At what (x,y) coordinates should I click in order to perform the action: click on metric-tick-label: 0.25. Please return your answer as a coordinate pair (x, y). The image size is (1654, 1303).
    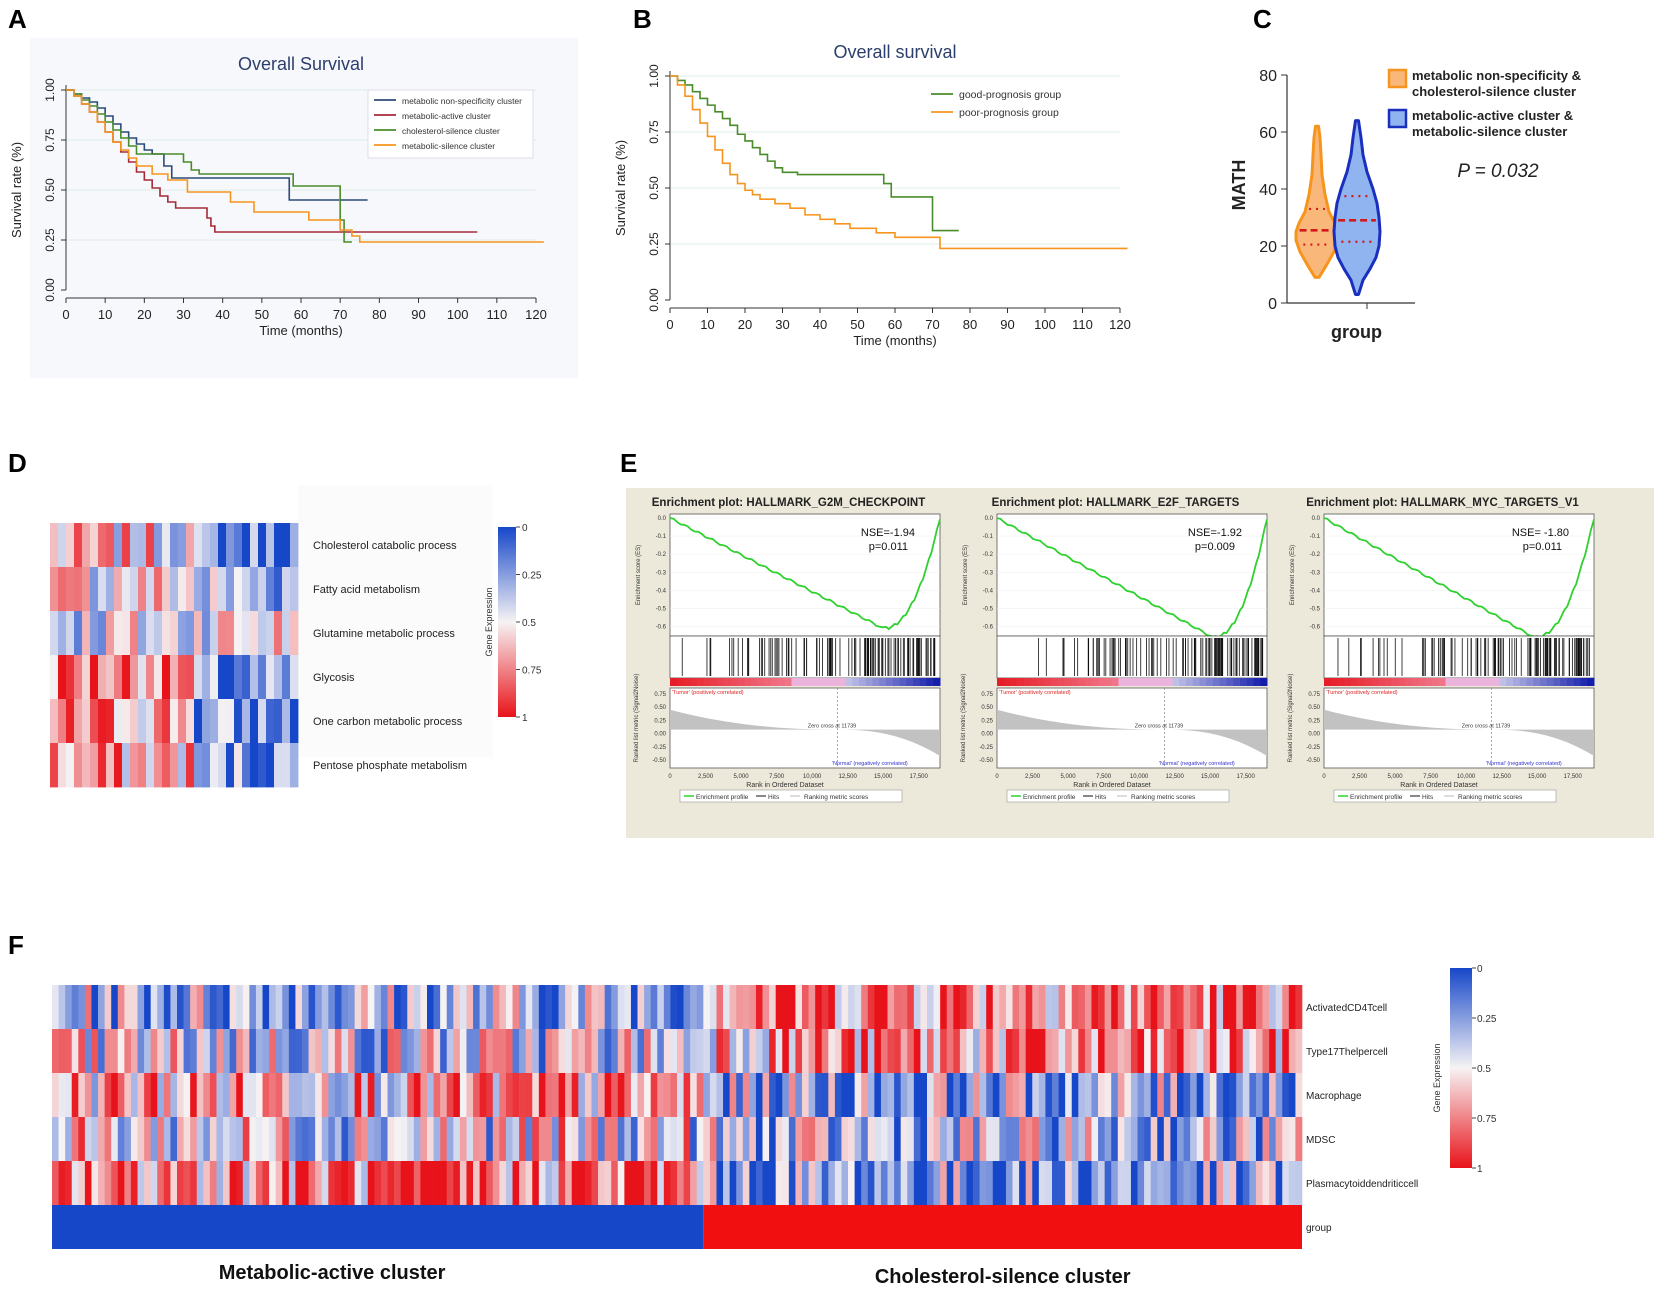
    Looking at the image, I should click on (1314, 721).